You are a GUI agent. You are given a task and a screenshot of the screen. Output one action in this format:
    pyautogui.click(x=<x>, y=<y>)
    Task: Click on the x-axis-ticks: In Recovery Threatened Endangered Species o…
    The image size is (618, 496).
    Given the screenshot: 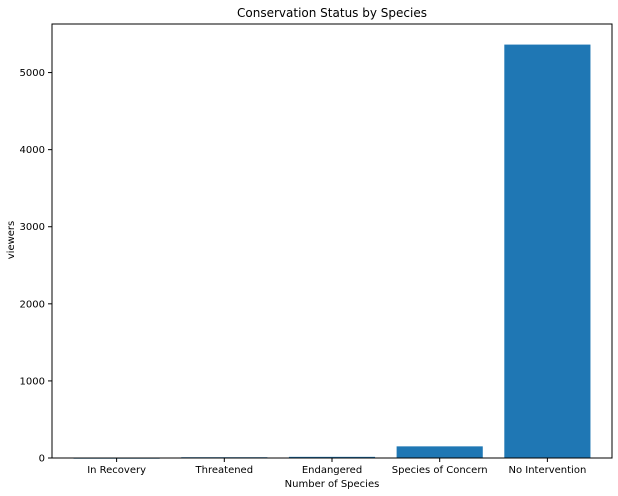 What is the action you would take?
    pyautogui.click(x=336, y=467)
    